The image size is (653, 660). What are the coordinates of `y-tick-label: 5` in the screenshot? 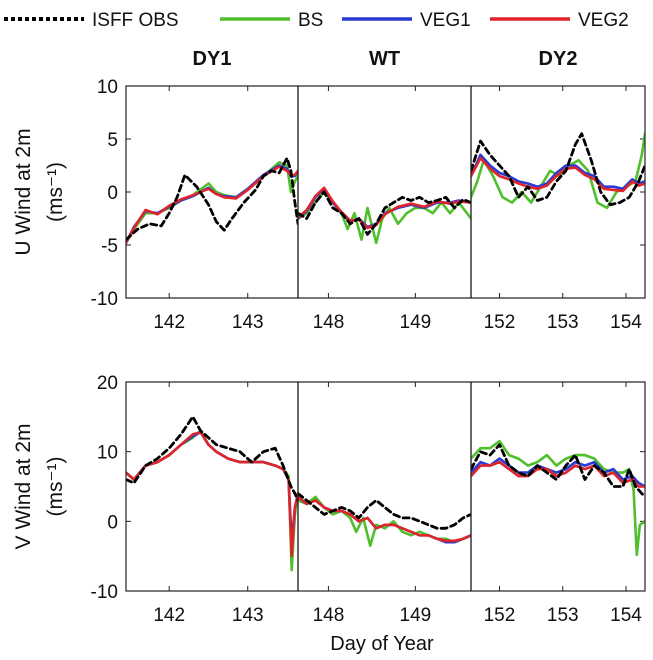 It's located at (112, 140).